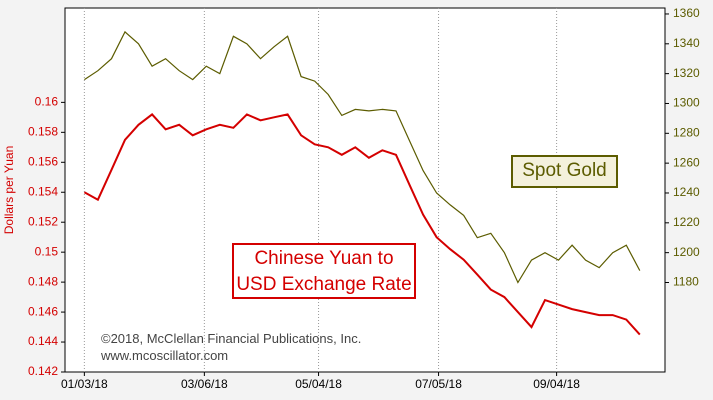 The image size is (713, 400). What do you see at coordinates (43, 341) in the screenshot?
I see `y-tick-label: 0.144` at bounding box center [43, 341].